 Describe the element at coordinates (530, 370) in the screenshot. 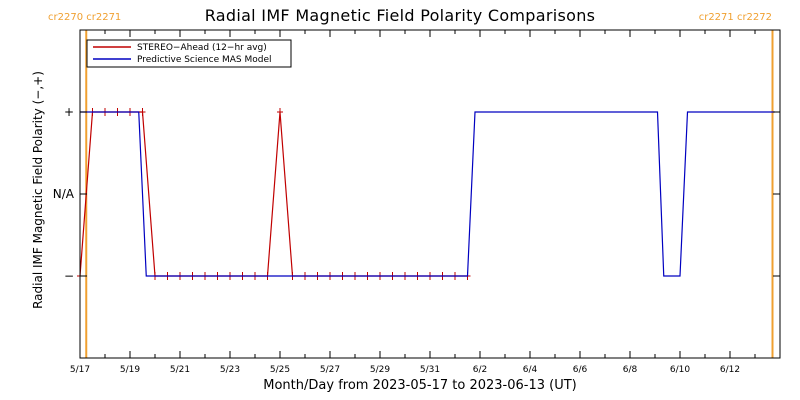

I see `x-tick-label: 6/4` at that location.